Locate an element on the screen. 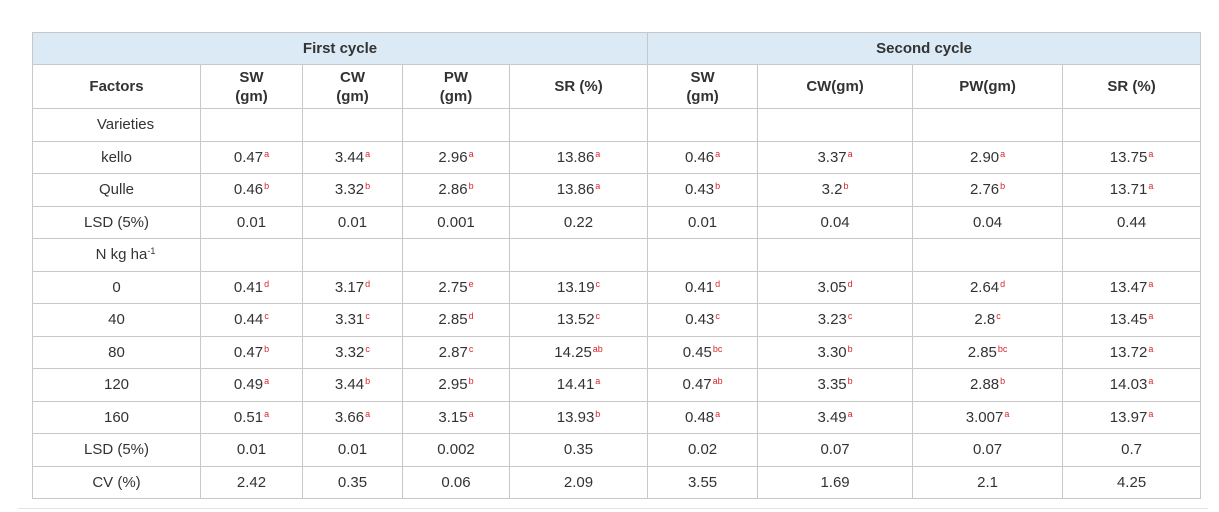 This screenshot has height=512, width=1219. column-header-label: SR (%) is located at coordinates (578, 86).